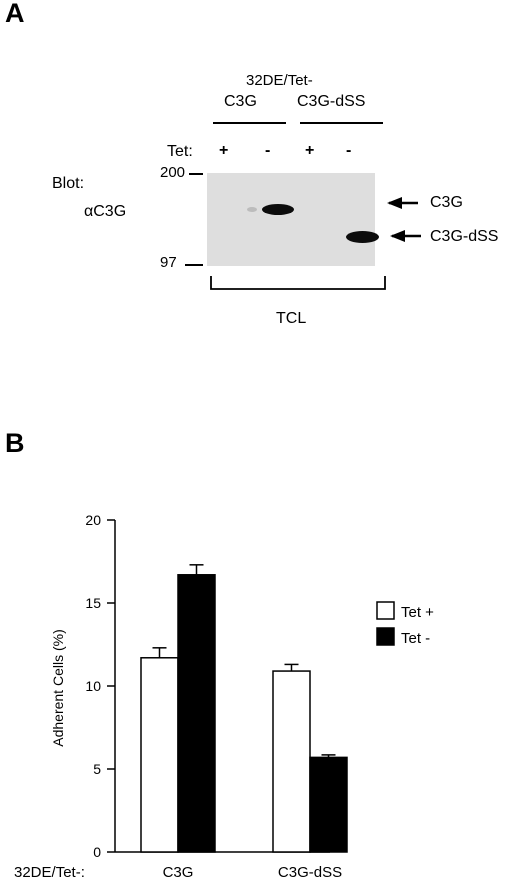 This screenshot has height=886, width=520. I want to click on y-tick-label: 20, so click(93, 520).